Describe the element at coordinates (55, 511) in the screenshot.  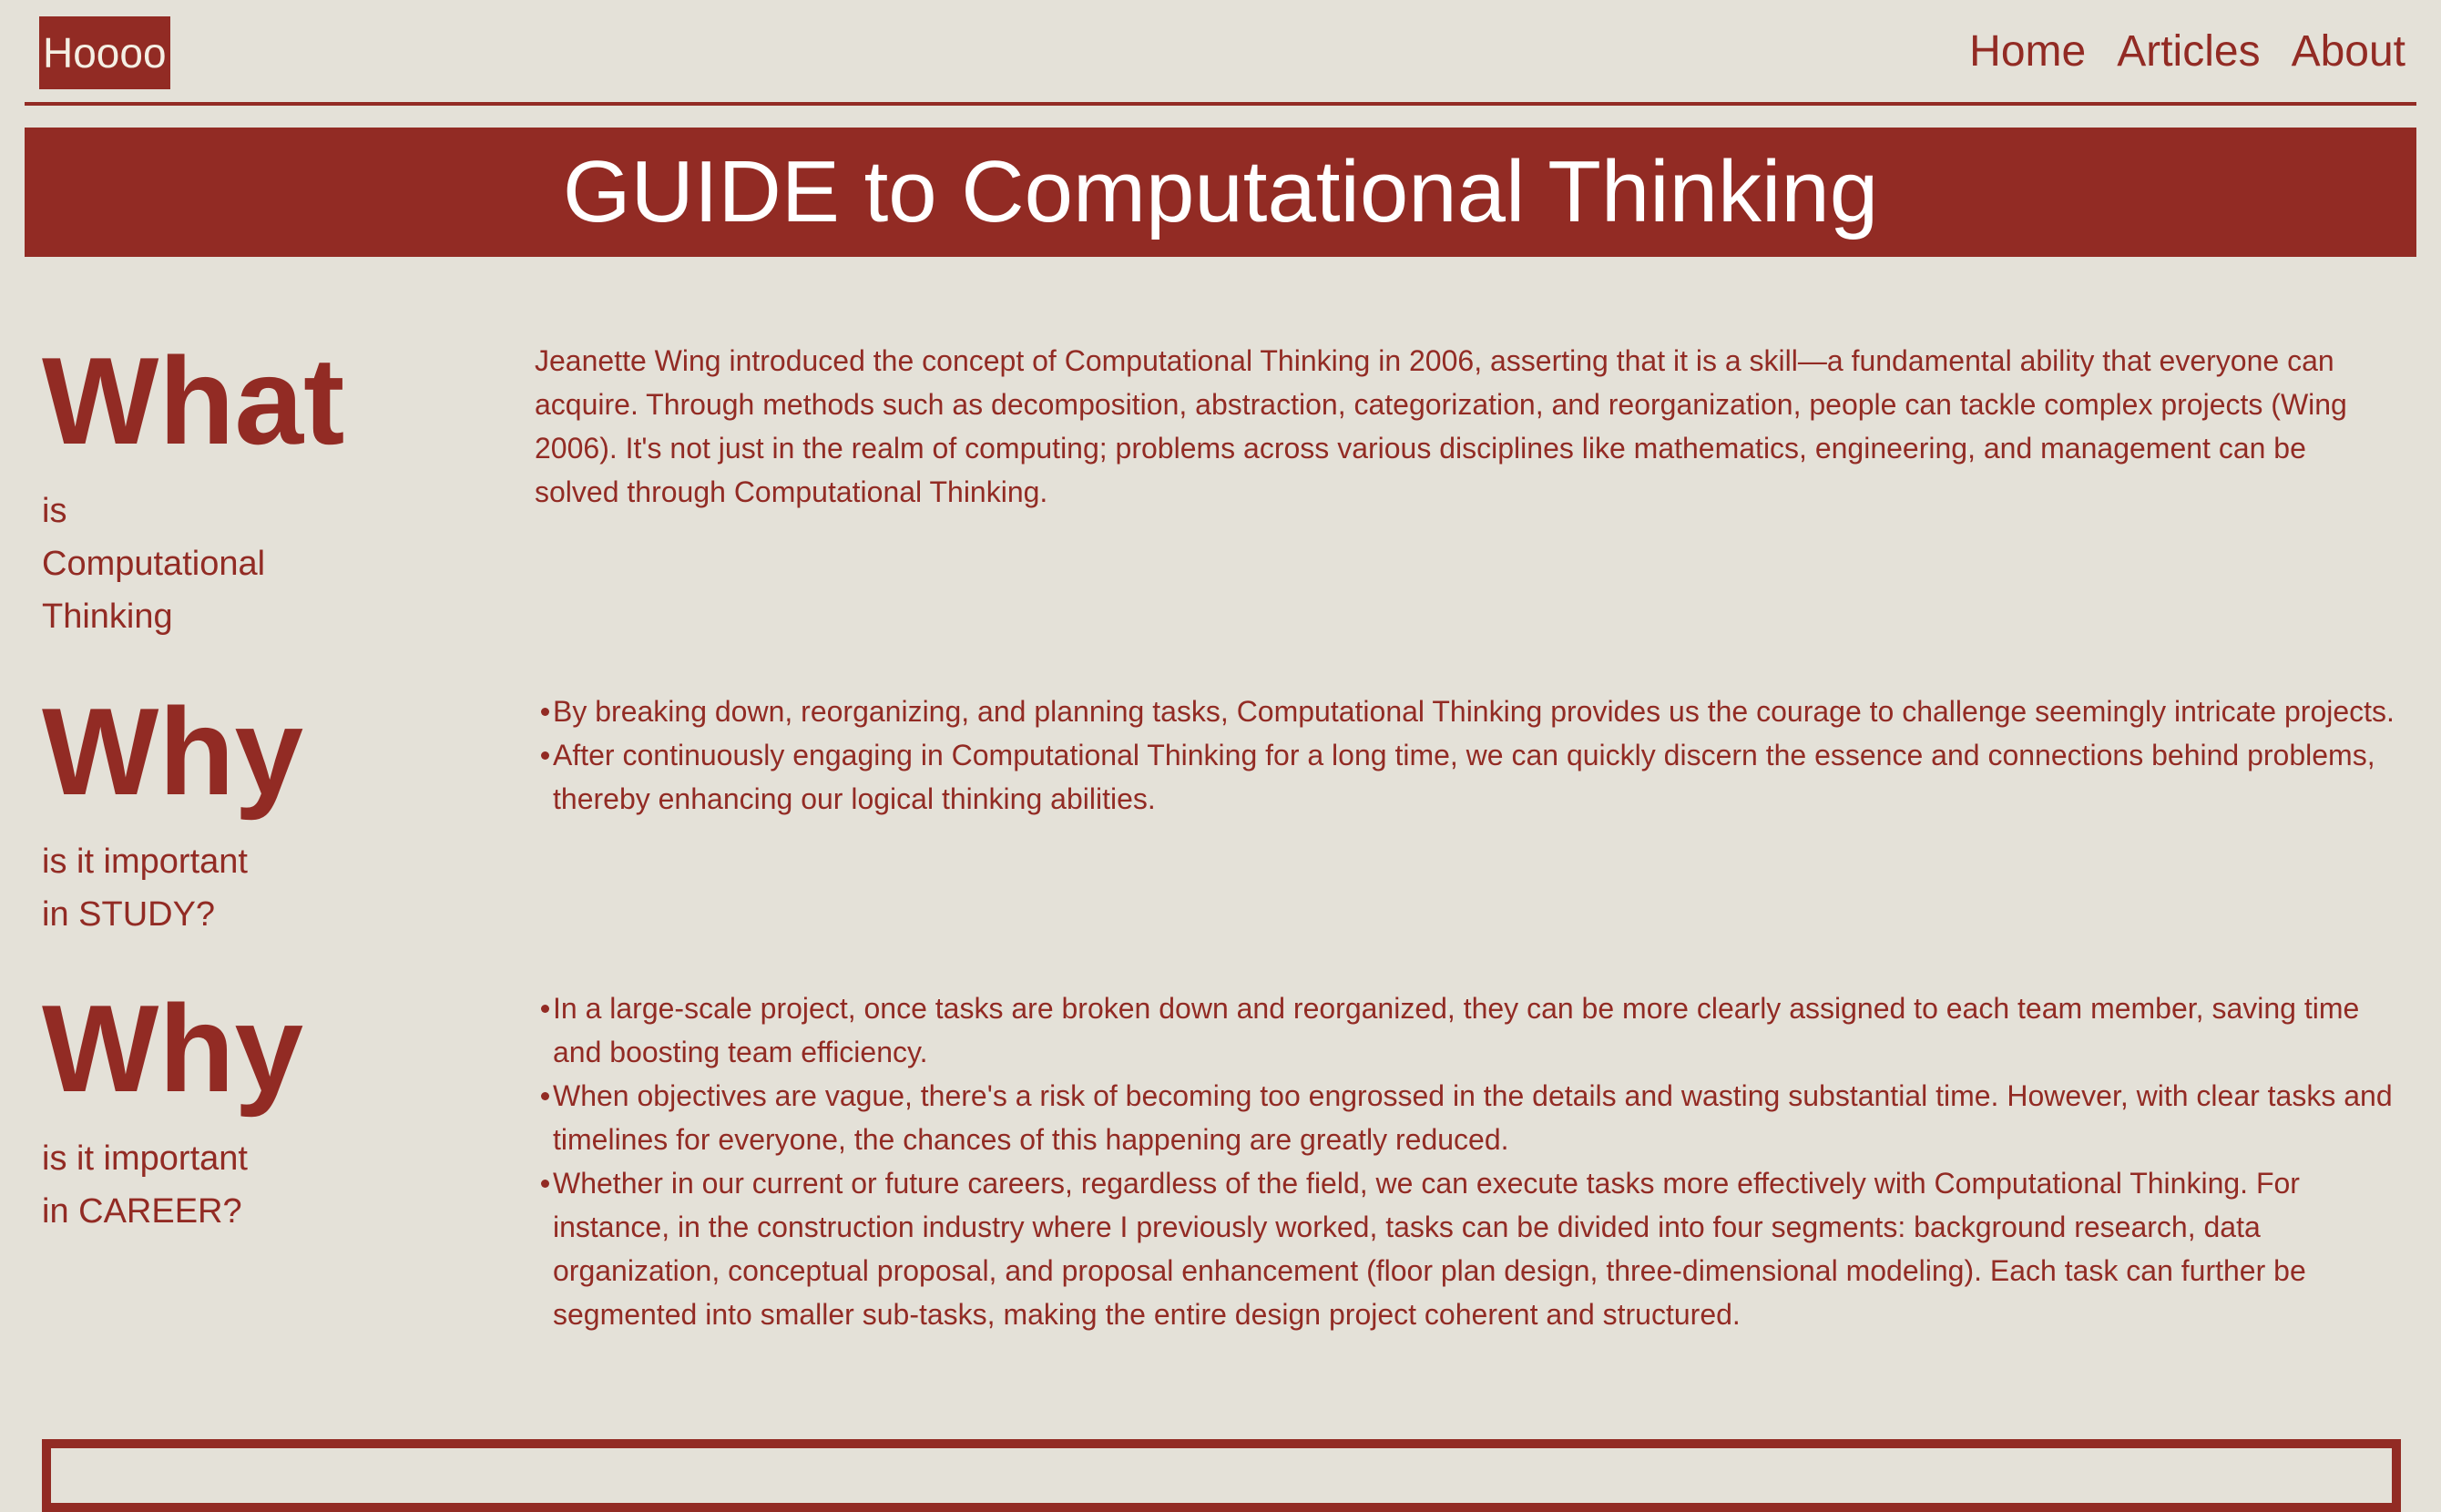
I see `section-what-subtitle-line: is` at that location.